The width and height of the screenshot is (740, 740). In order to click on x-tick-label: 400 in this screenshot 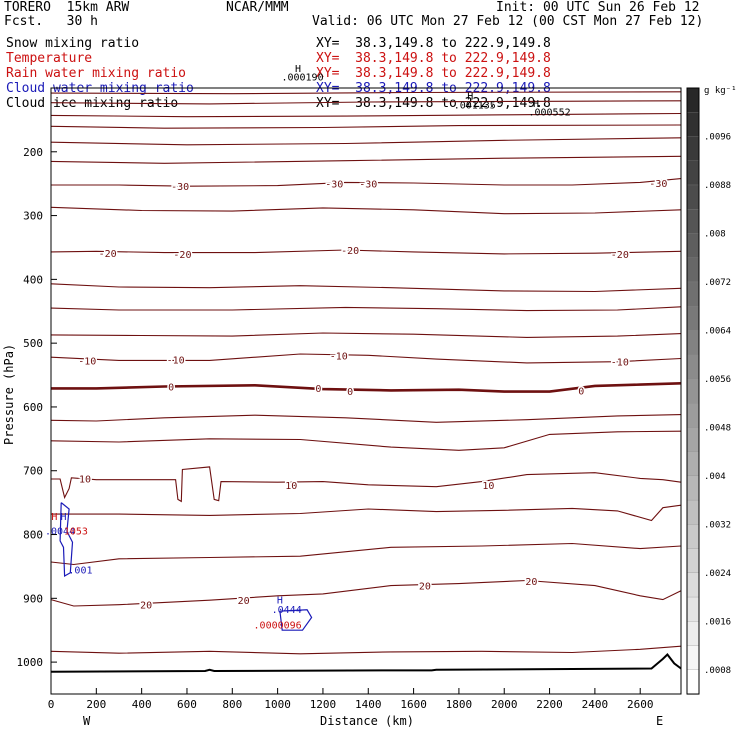, I will do `click(142, 704)`.